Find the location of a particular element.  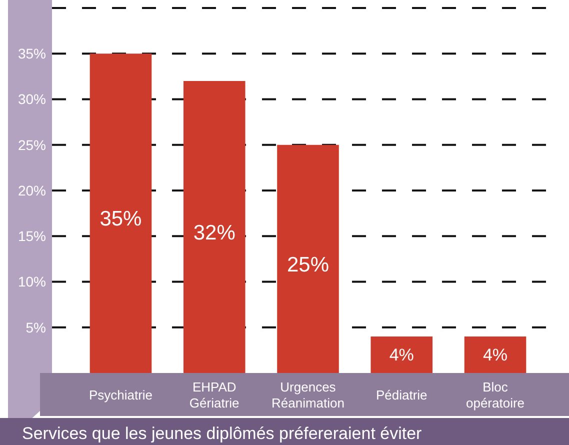

y-tick-label: 20% is located at coordinates (32, 190).